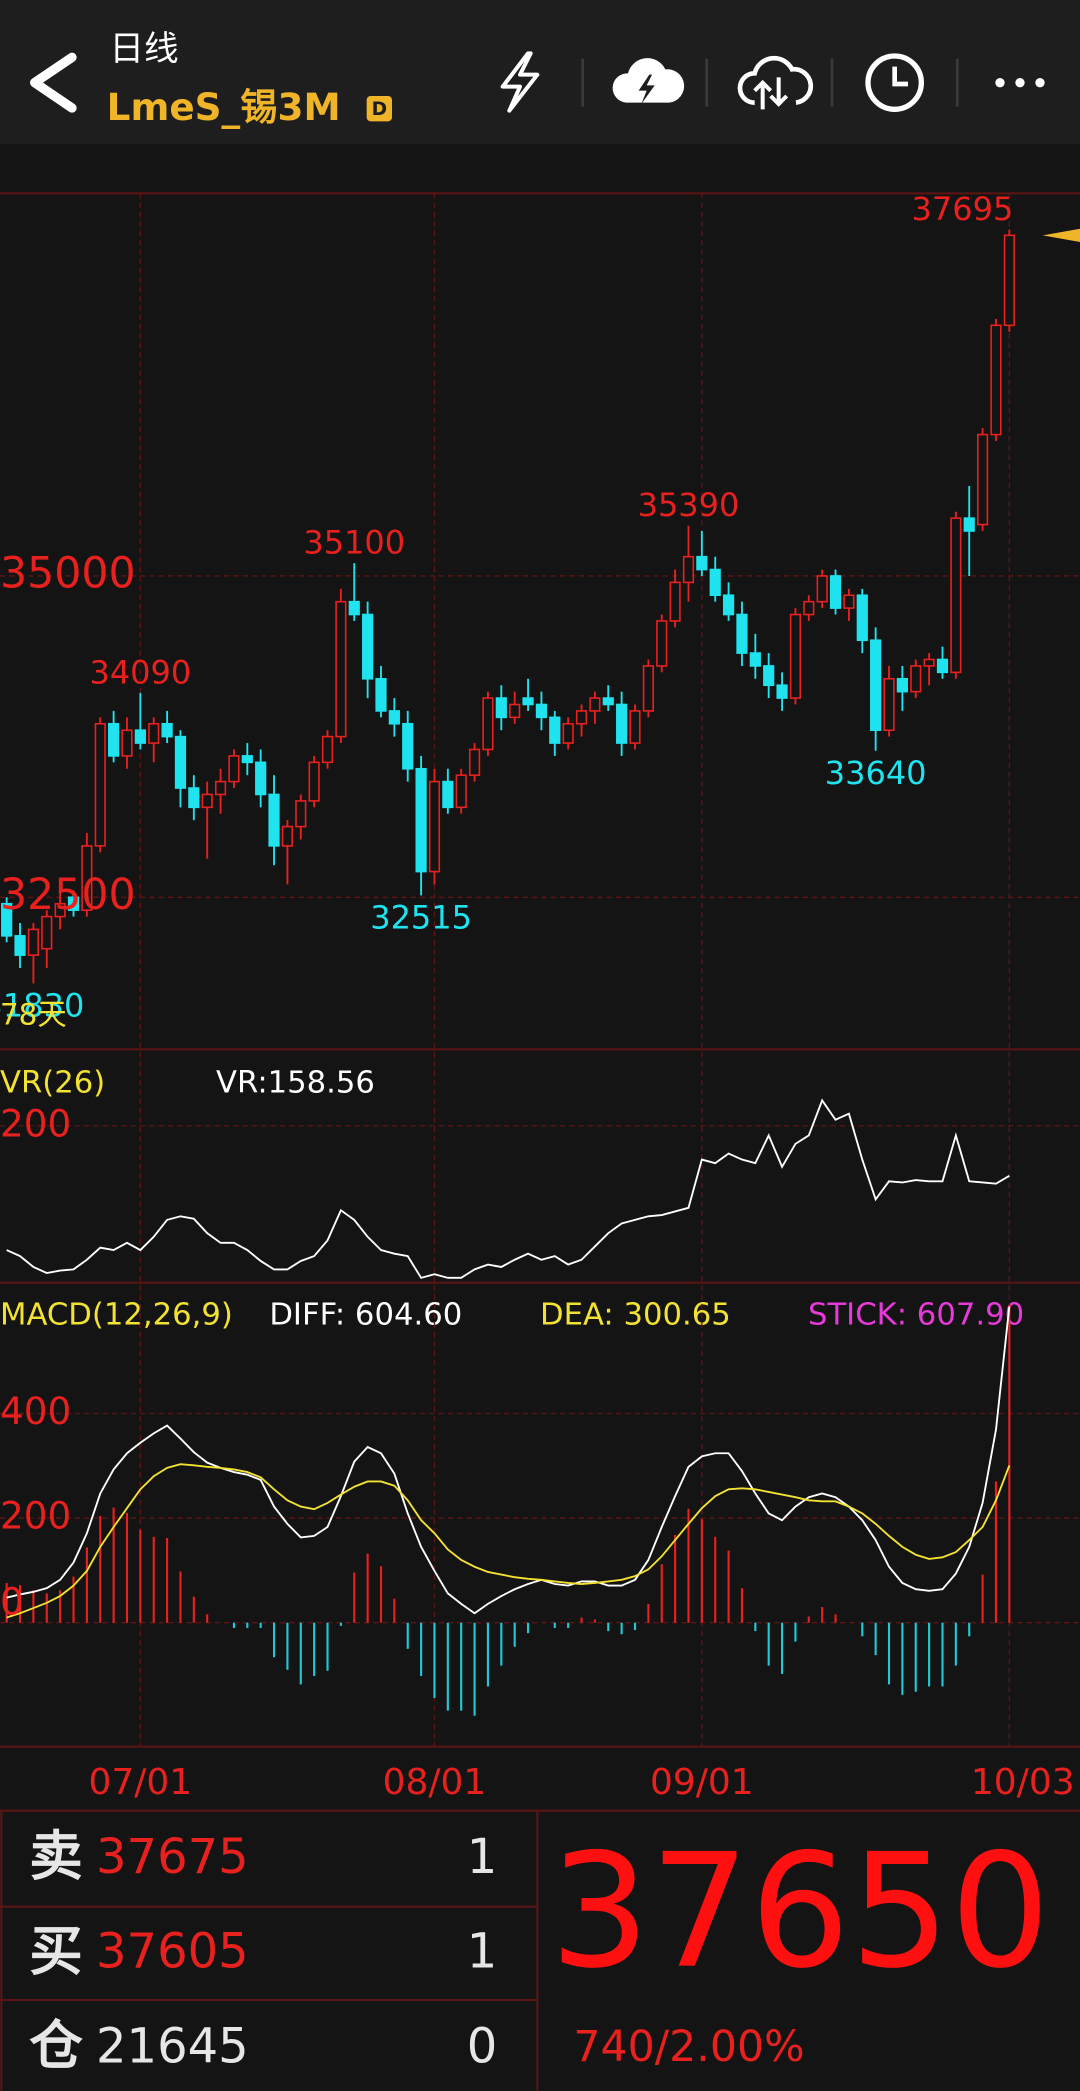 Image resolution: width=1080 pixels, height=2091 pixels. I want to click on y-tick-label: 0, so click(12, 1602).